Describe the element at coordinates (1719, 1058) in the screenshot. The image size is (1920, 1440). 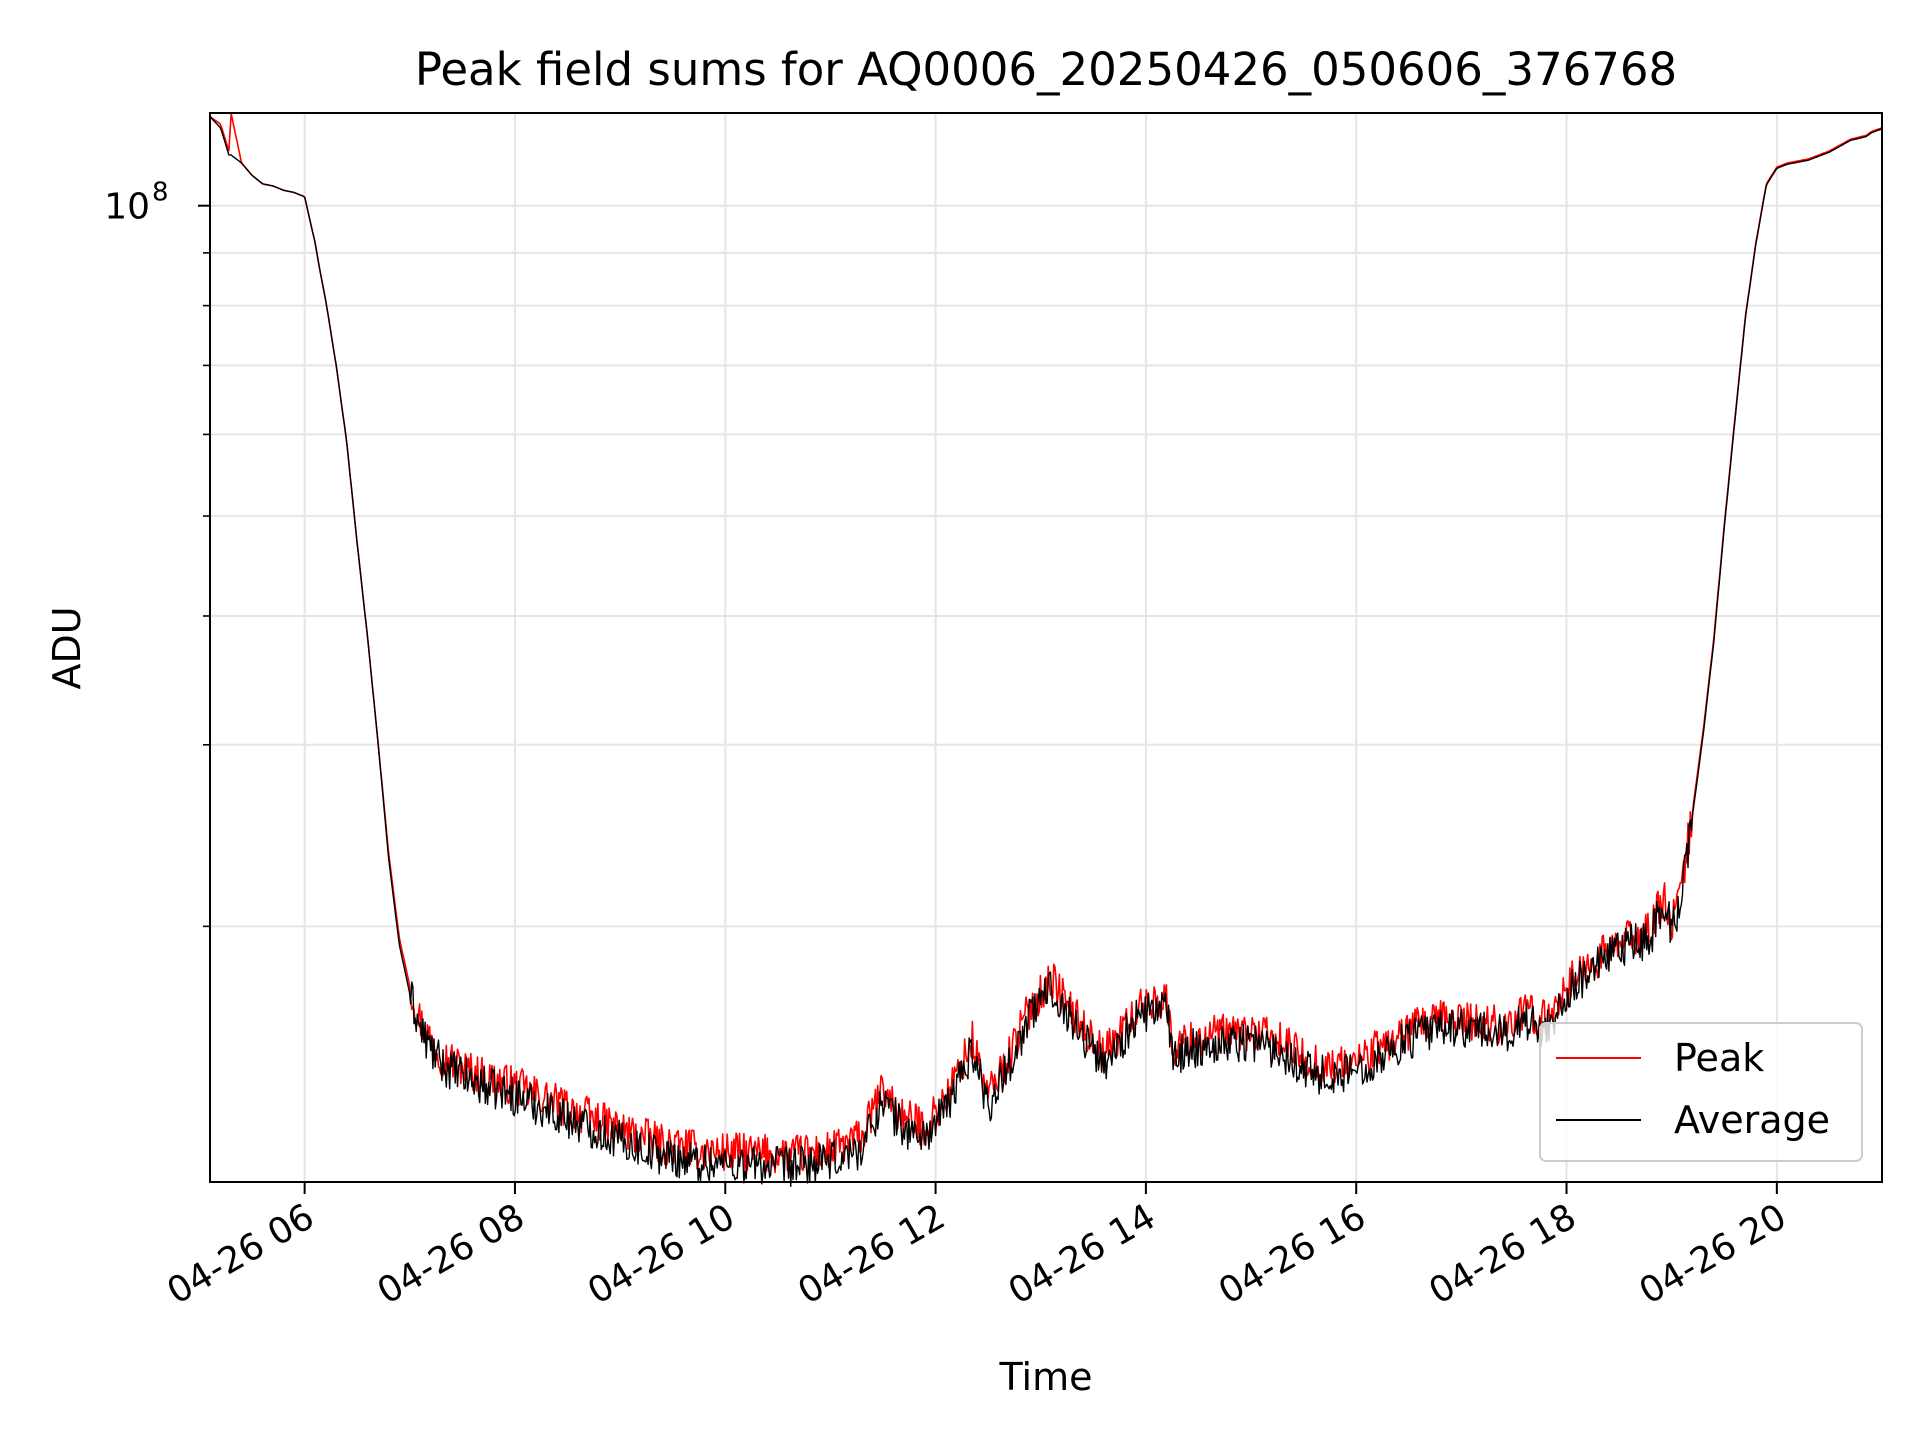
I see `legend-label-peak: Peak` at that location.